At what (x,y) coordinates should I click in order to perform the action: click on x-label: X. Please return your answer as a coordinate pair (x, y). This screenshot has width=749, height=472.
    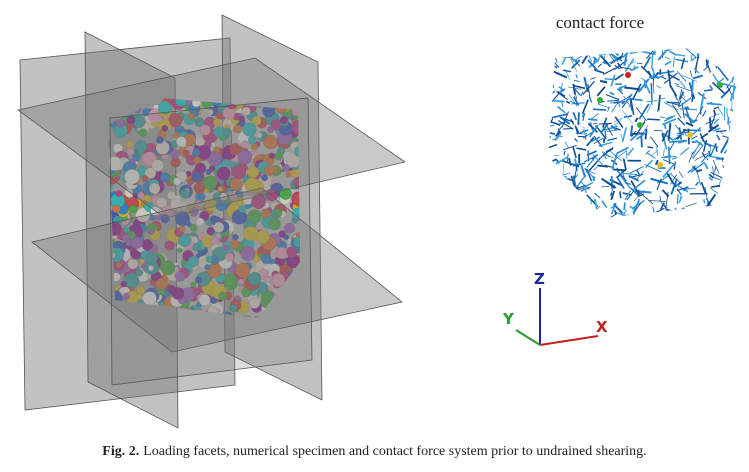
    Looking at the image, I should click on (602, 327).